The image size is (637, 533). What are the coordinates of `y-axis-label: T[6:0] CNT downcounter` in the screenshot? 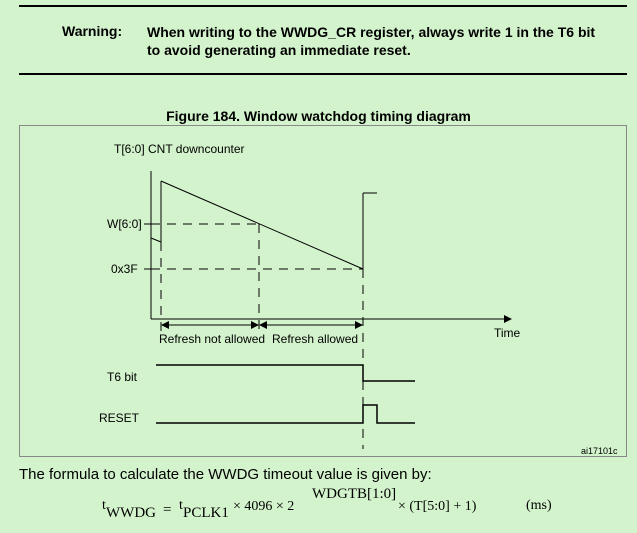 It's located at (179, 149).